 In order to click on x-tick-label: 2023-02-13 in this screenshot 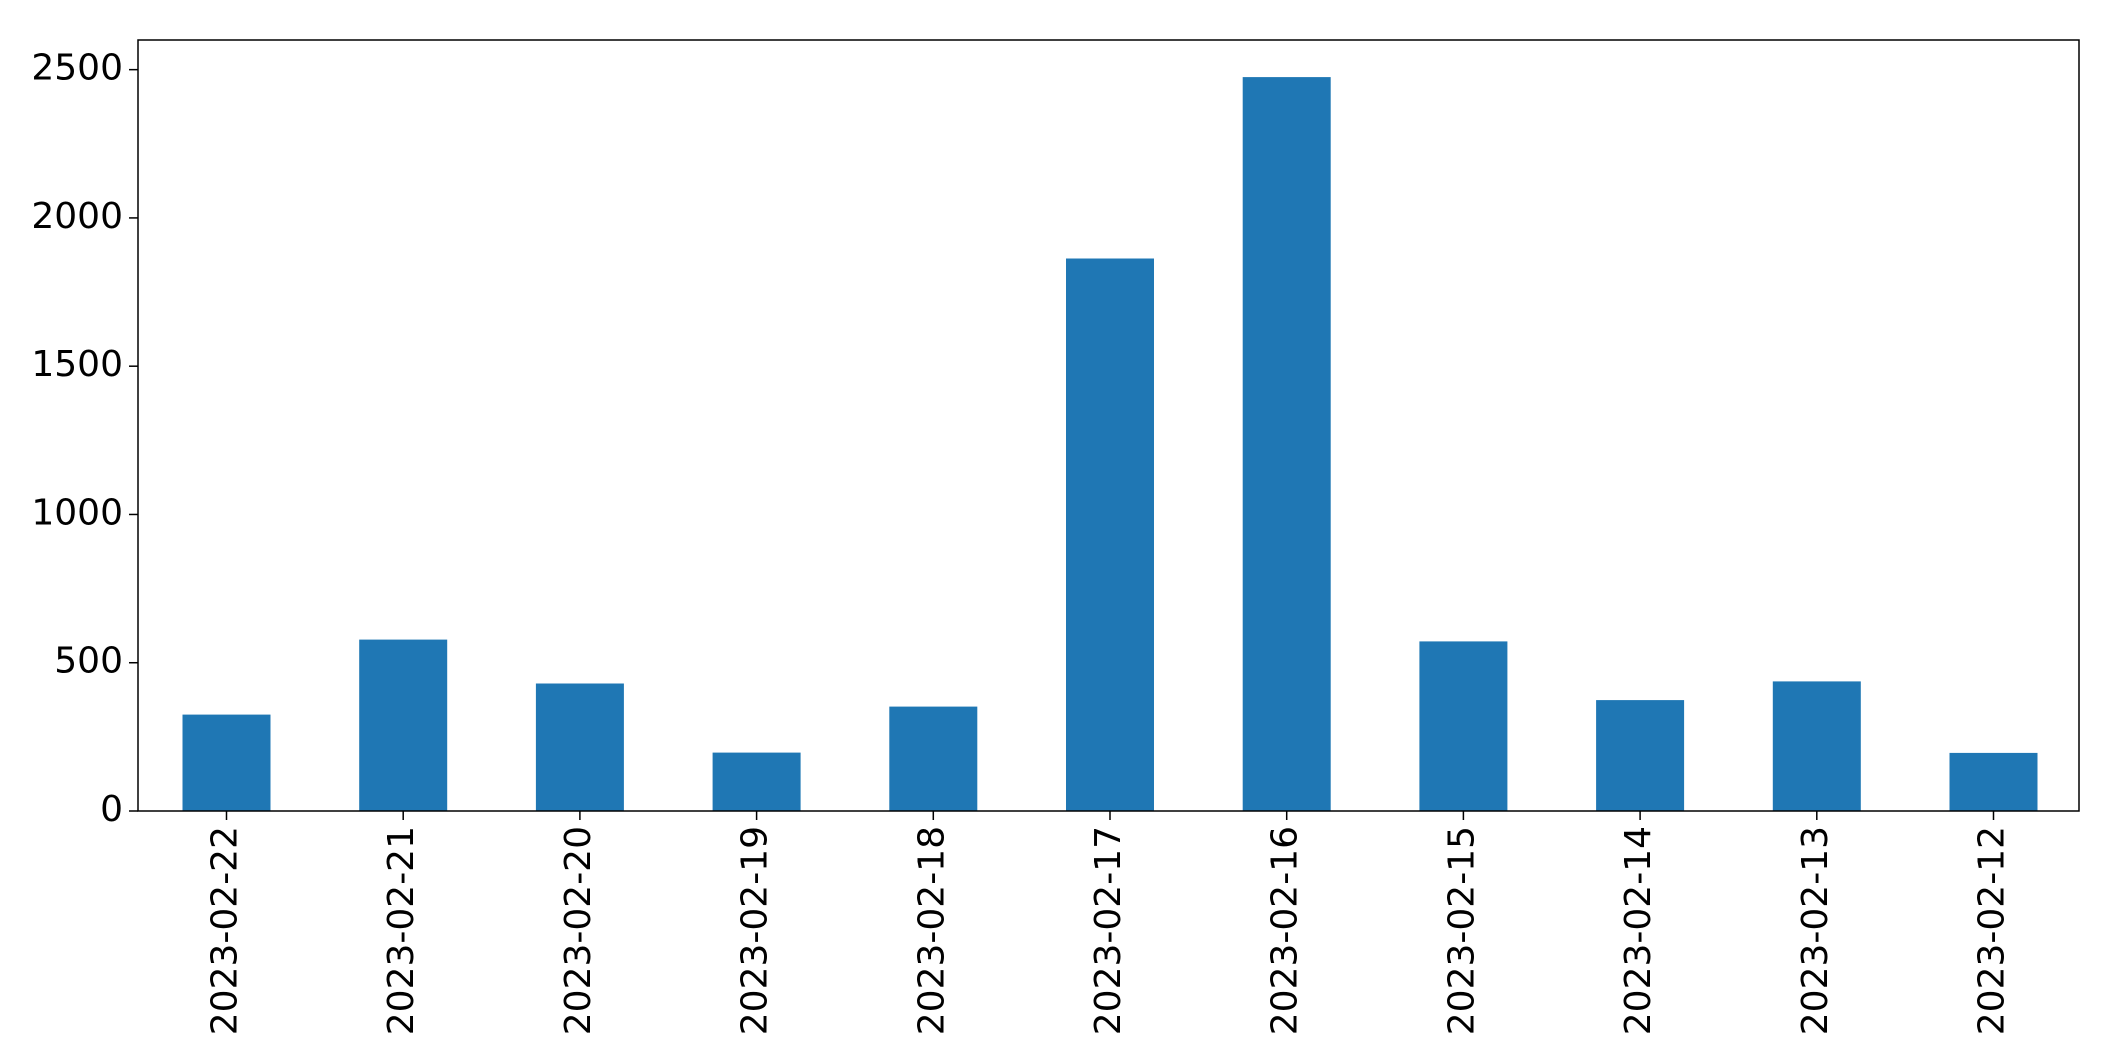, I will do `click(1815, 930)`.